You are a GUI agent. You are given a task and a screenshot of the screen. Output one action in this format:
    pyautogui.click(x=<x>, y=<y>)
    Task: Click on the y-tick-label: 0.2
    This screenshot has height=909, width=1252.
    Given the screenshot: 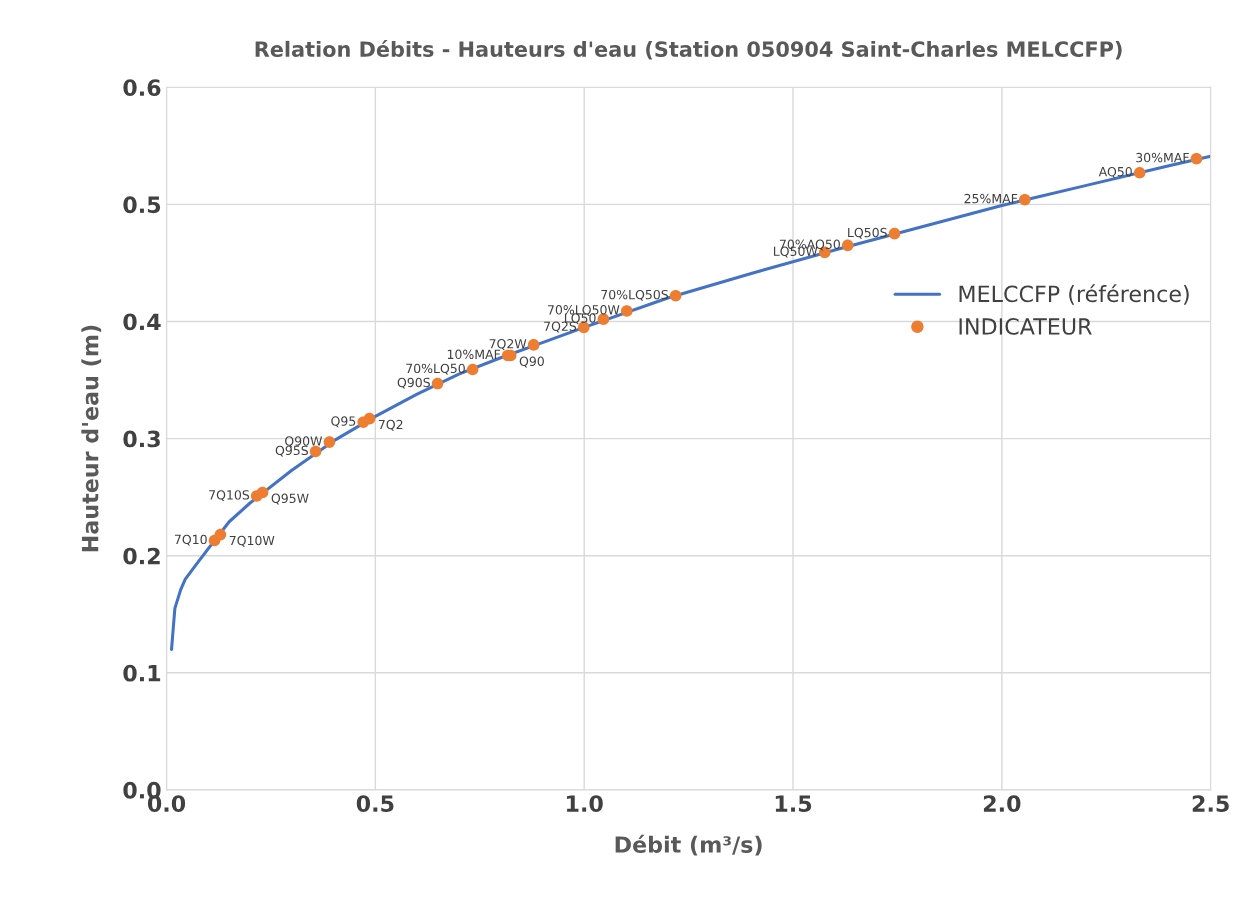 What is the action you would take?
    pyautogui.click(x=141, y=556)
    